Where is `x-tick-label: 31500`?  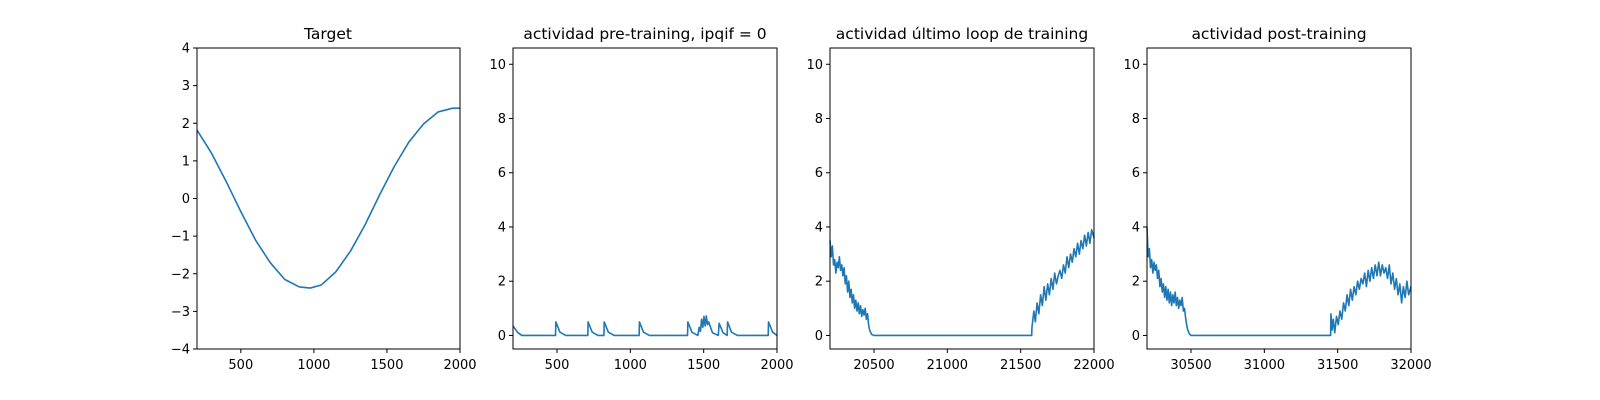
x-tick-label: 31500 is located at coordinates (1337, 365).